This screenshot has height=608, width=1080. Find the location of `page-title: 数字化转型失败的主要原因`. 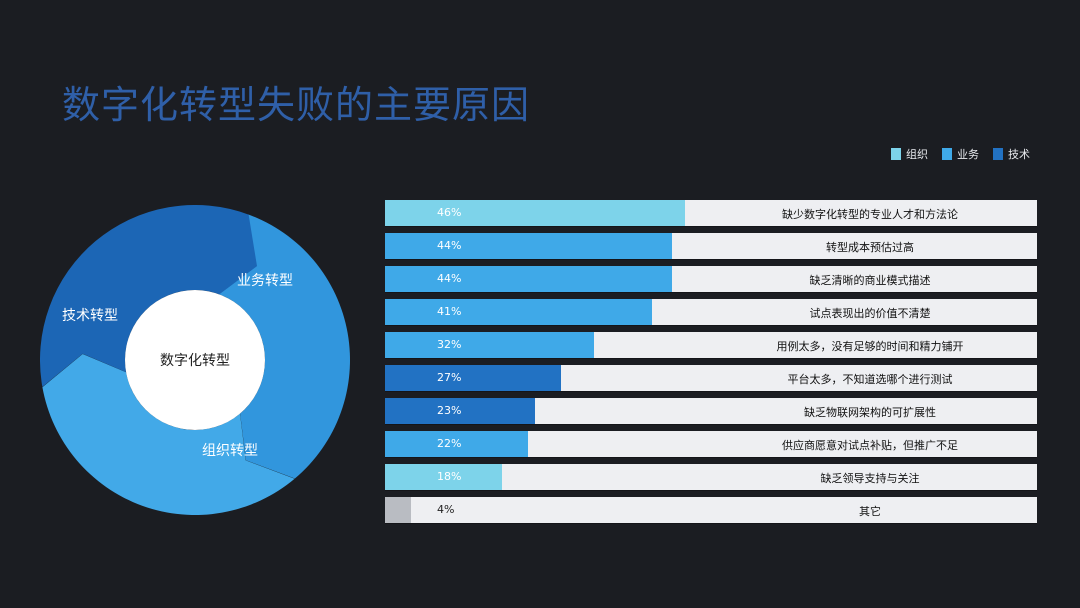

page-title: 数字化转型失败的主要原因 is located at coordinates (296, 105).